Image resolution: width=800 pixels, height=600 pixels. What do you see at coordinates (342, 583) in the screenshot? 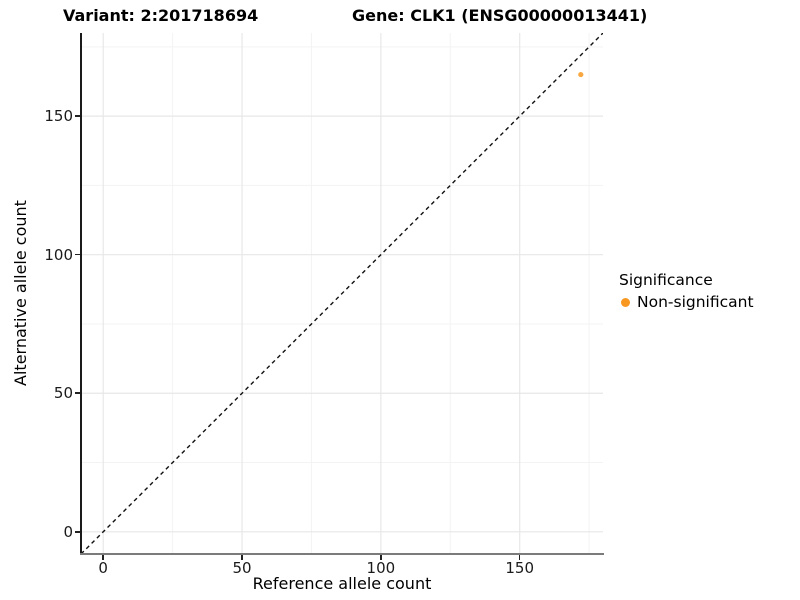
I see `x-axis-title: Reference allele count` at bounding box center [342, 583].